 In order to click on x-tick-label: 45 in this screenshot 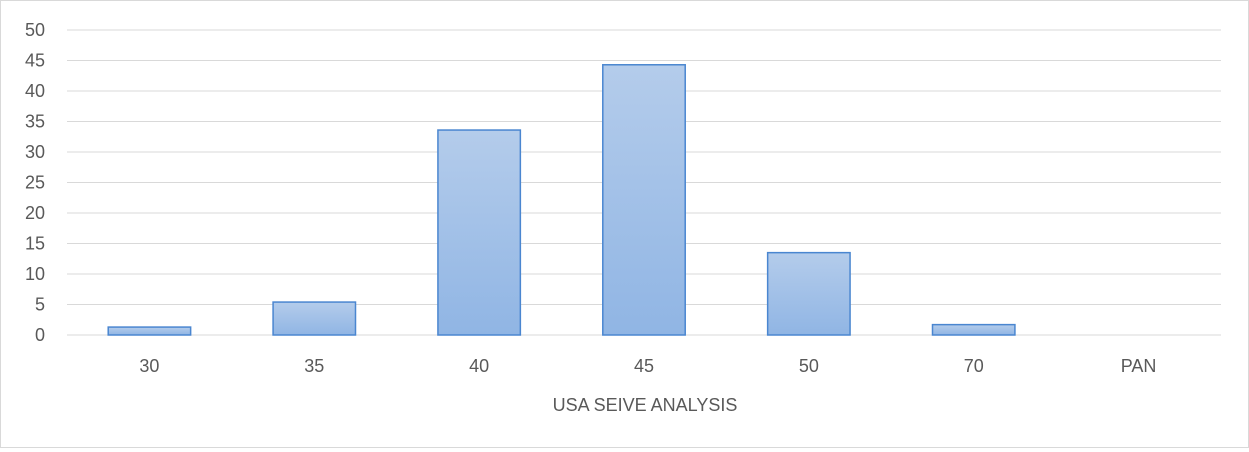, I will do `click(644, 366)`.